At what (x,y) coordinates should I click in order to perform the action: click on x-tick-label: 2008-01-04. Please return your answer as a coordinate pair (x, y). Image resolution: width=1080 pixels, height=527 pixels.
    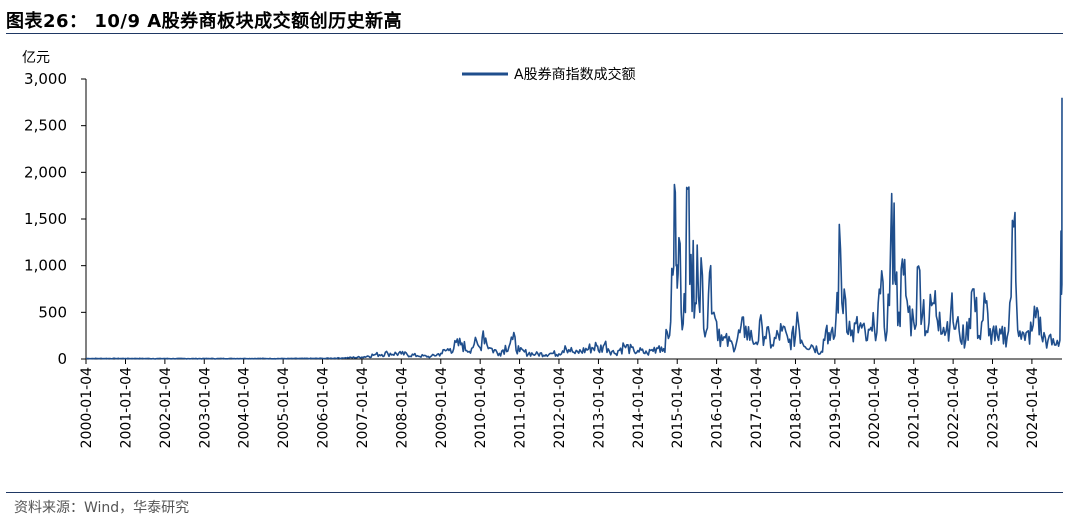
    Looking at the image, I should click on (402, 407).